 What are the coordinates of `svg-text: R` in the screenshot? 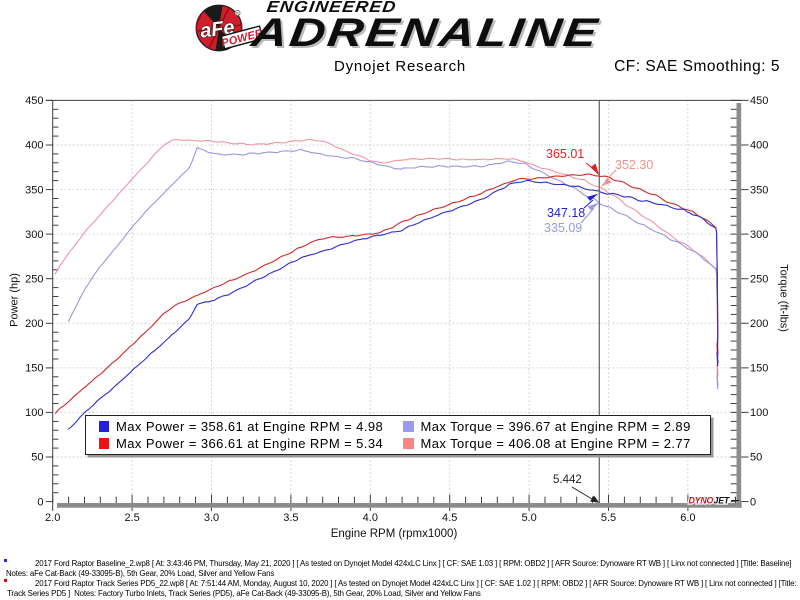 It's located at (237, 13).